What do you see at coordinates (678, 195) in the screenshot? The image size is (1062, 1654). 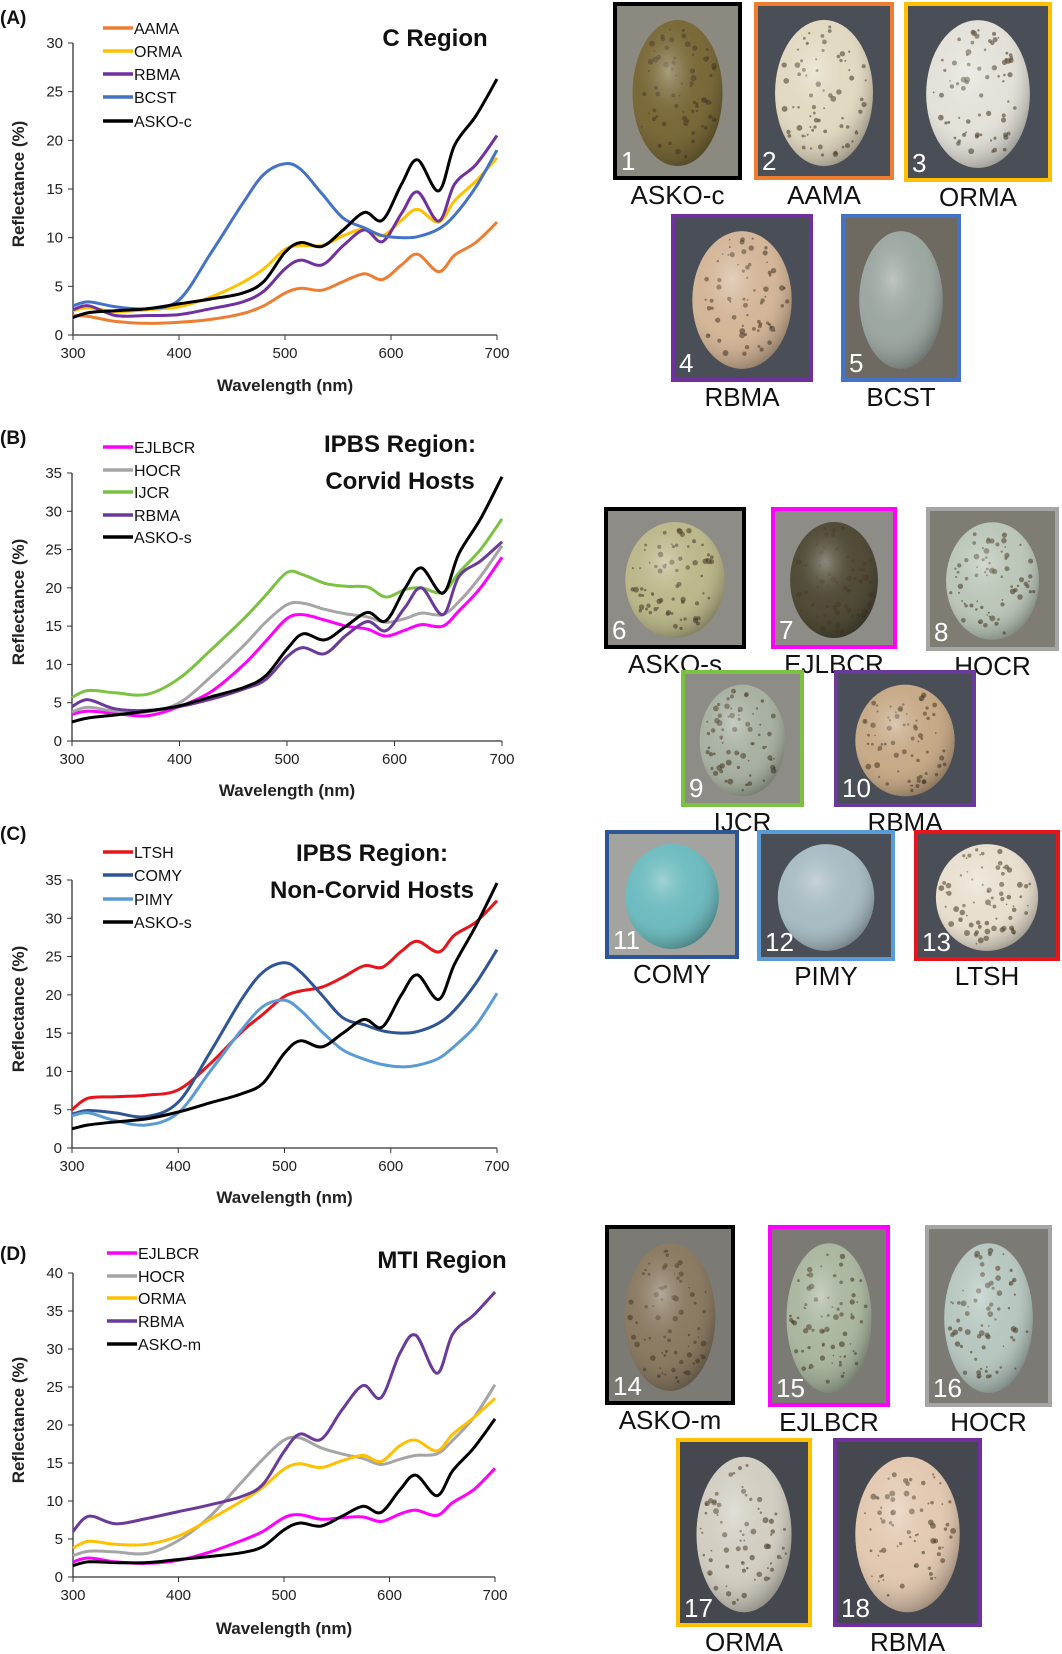 I see `egg-label: ASKO-c` at bounding box center [678, 195].